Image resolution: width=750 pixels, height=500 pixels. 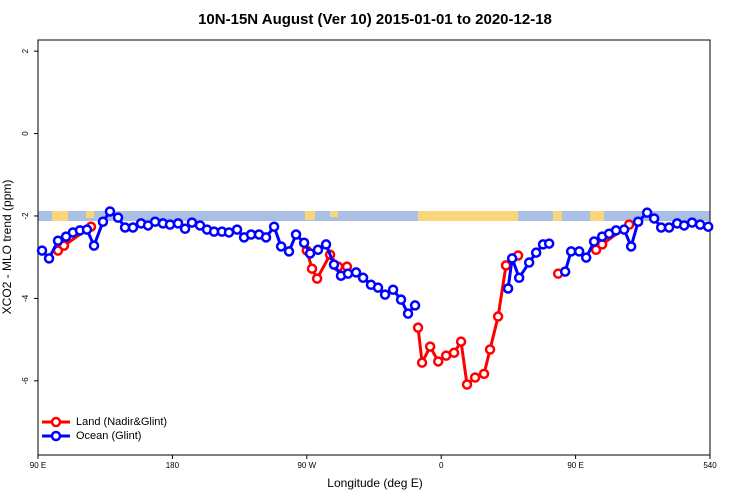 I want to click on legend-label: Ocean (Glint), so click(x=108, y=436).